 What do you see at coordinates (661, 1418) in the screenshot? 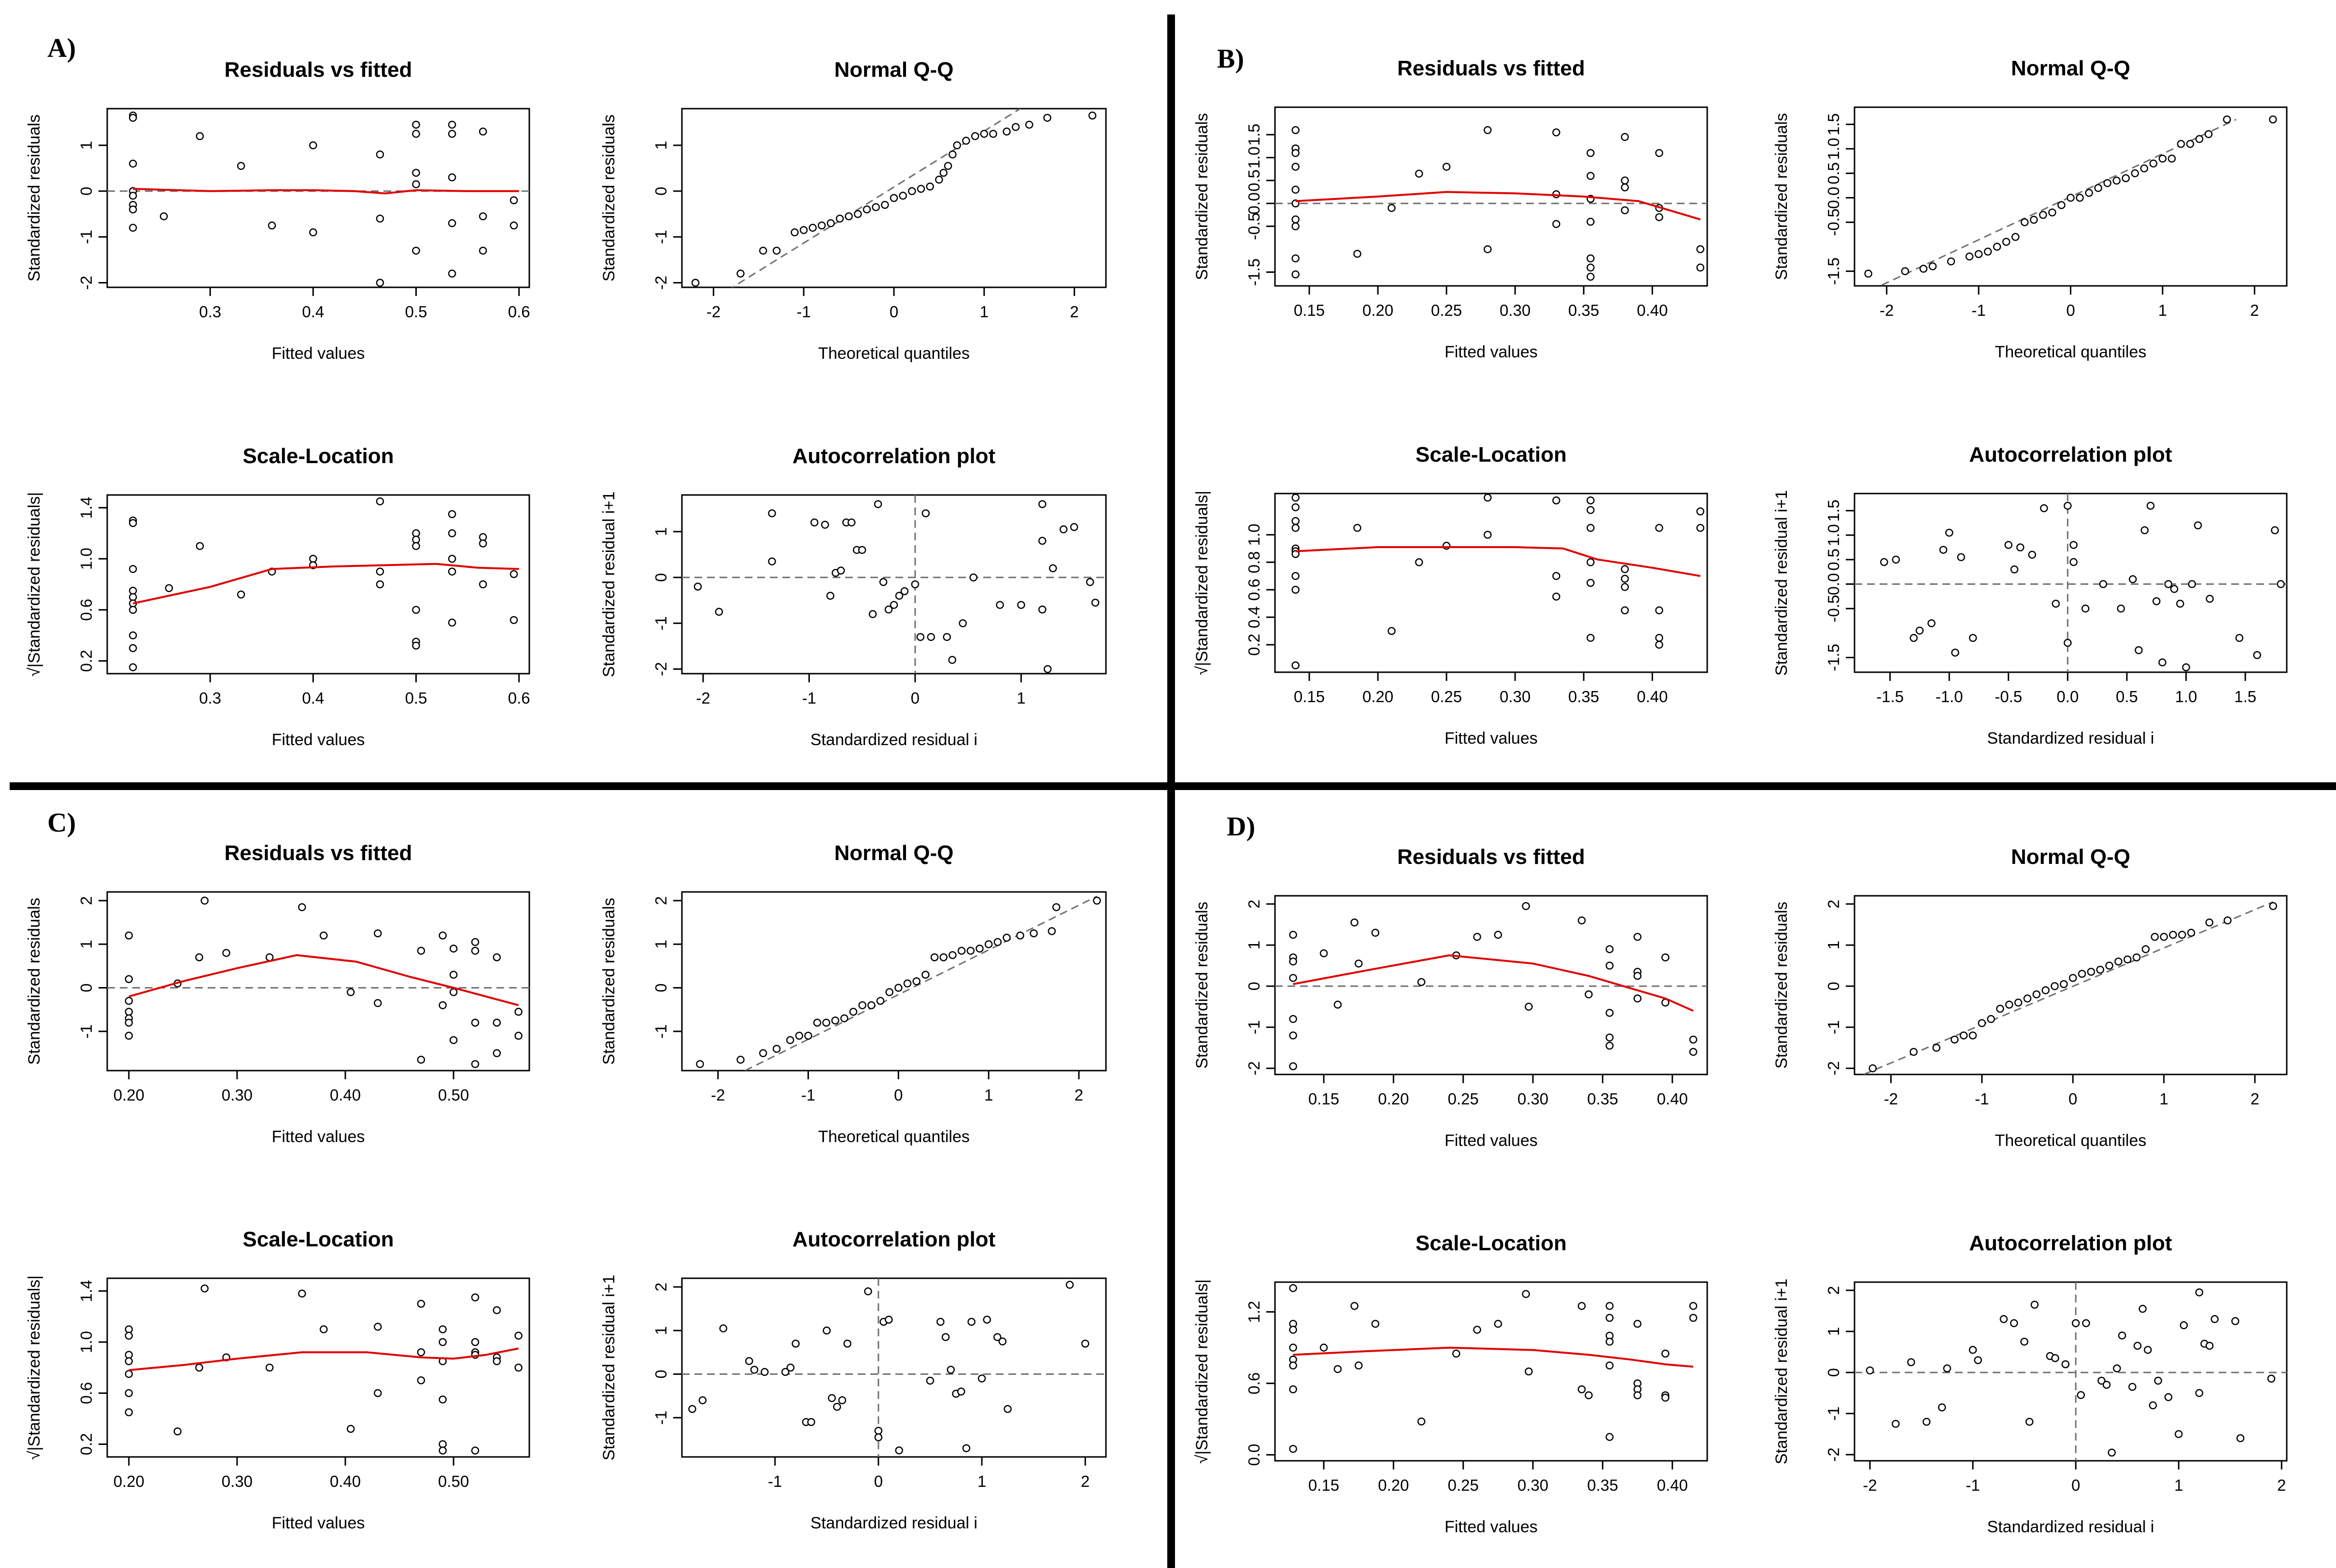
I see `y-tick-label: -1` at bounding box center [661, 1418].